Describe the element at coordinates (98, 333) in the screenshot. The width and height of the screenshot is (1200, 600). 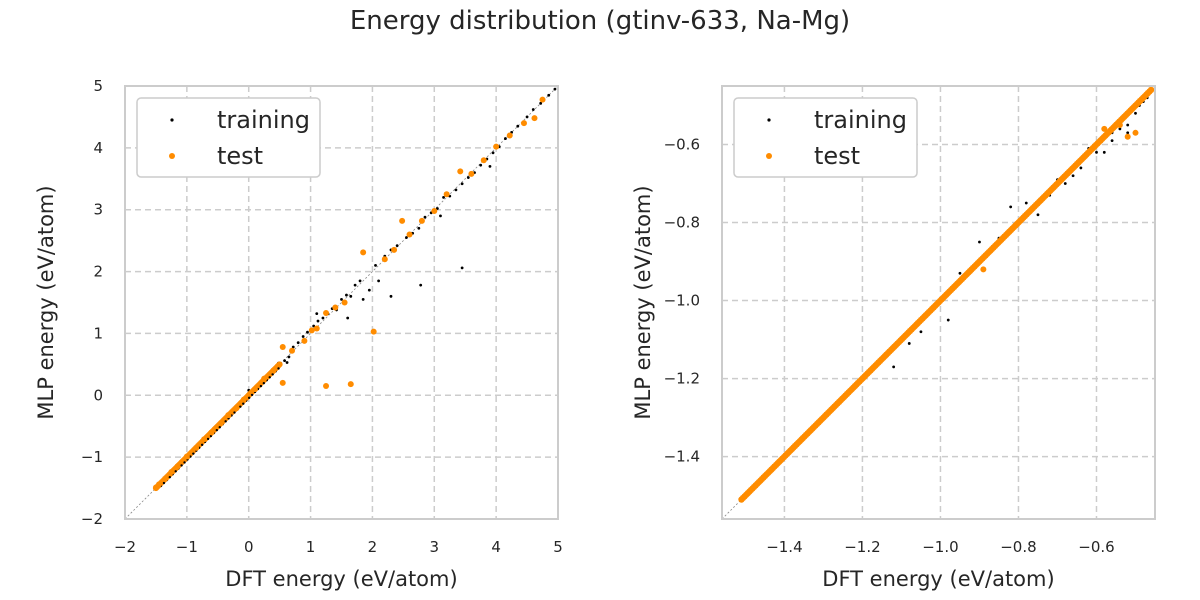
I see `y-tick-label: 1` at that location.